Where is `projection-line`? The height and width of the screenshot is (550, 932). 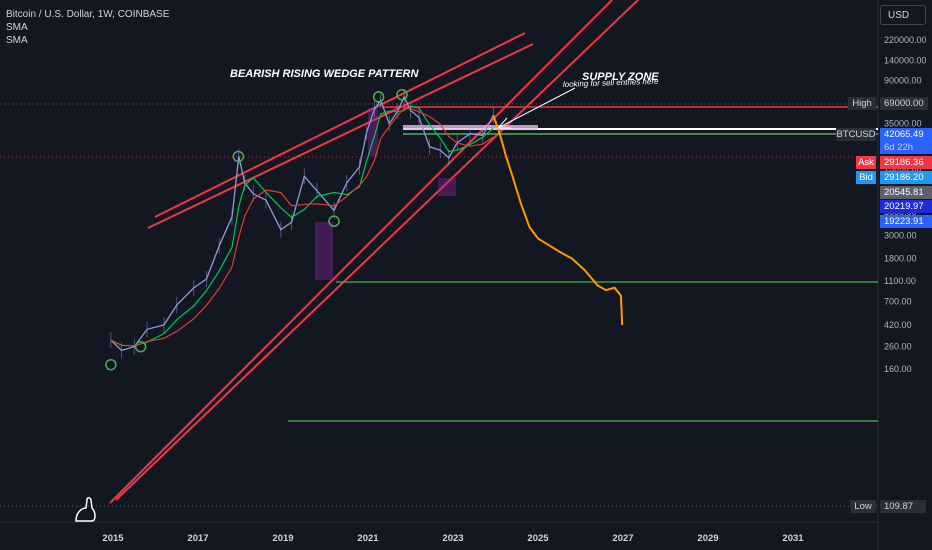 projection-line is located at coordinates (558, 219).